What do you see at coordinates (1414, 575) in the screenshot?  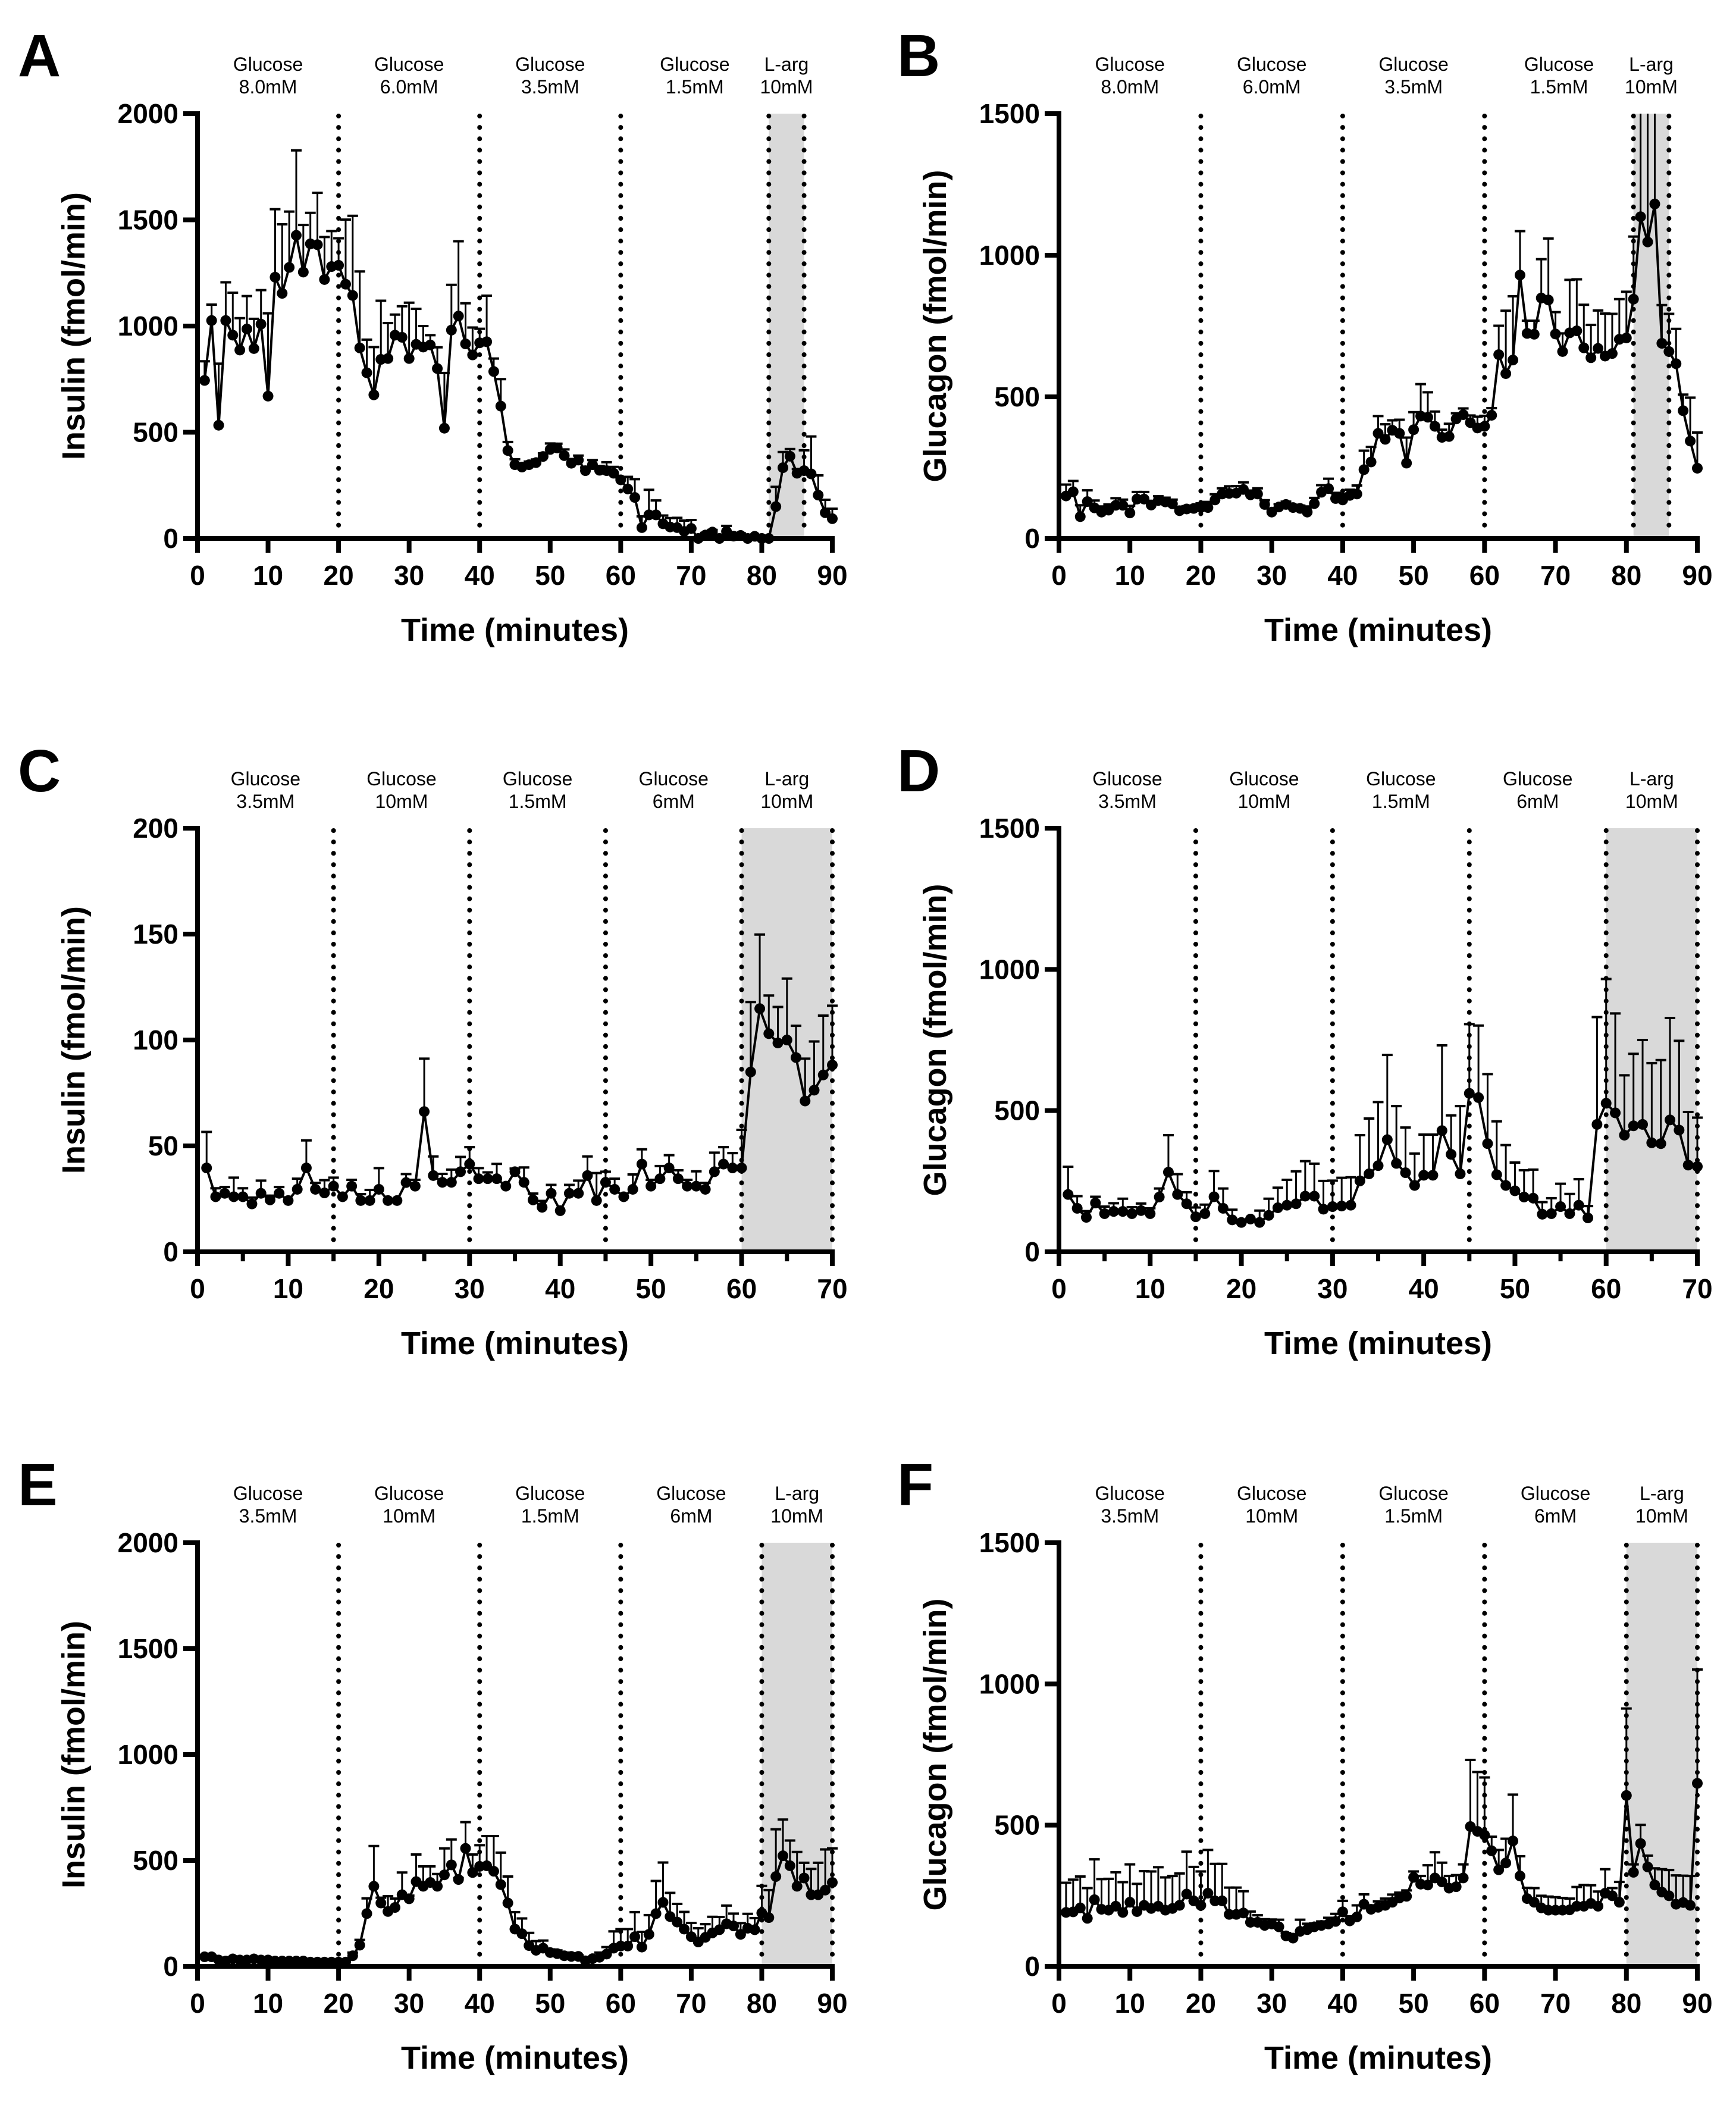 I see `x-tick-label: 50` at bounding box center [1414, 575].